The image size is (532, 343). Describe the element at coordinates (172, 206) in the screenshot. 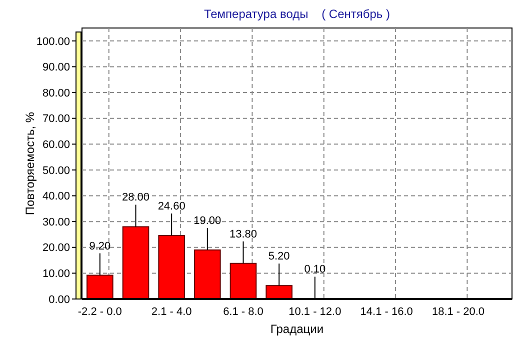

I see `data-label: 24.60` at that location.